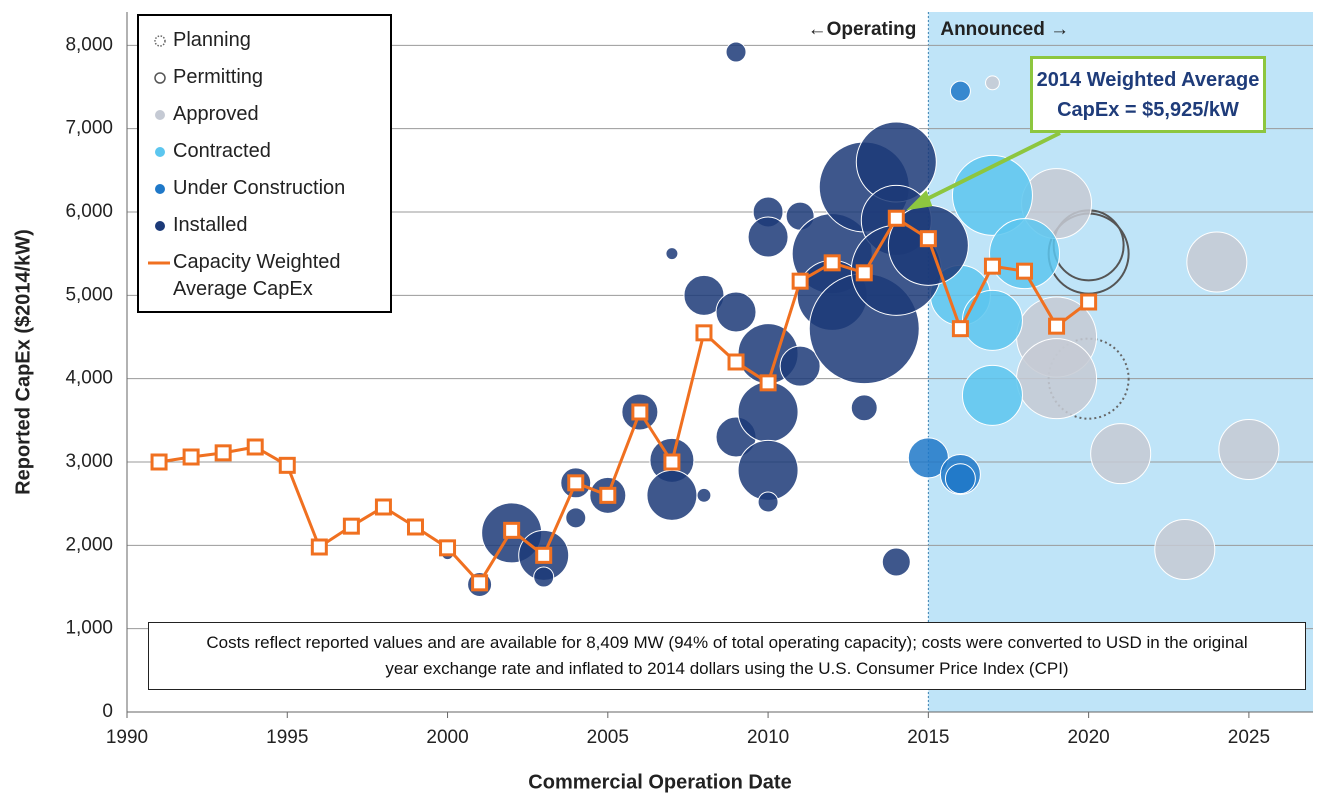 This screenshot has height=797, width=1332. What do you see at coordinates (218, 77) in the screenshot?
I see `legend-label: Permitting` at bounding box center [218, 77].